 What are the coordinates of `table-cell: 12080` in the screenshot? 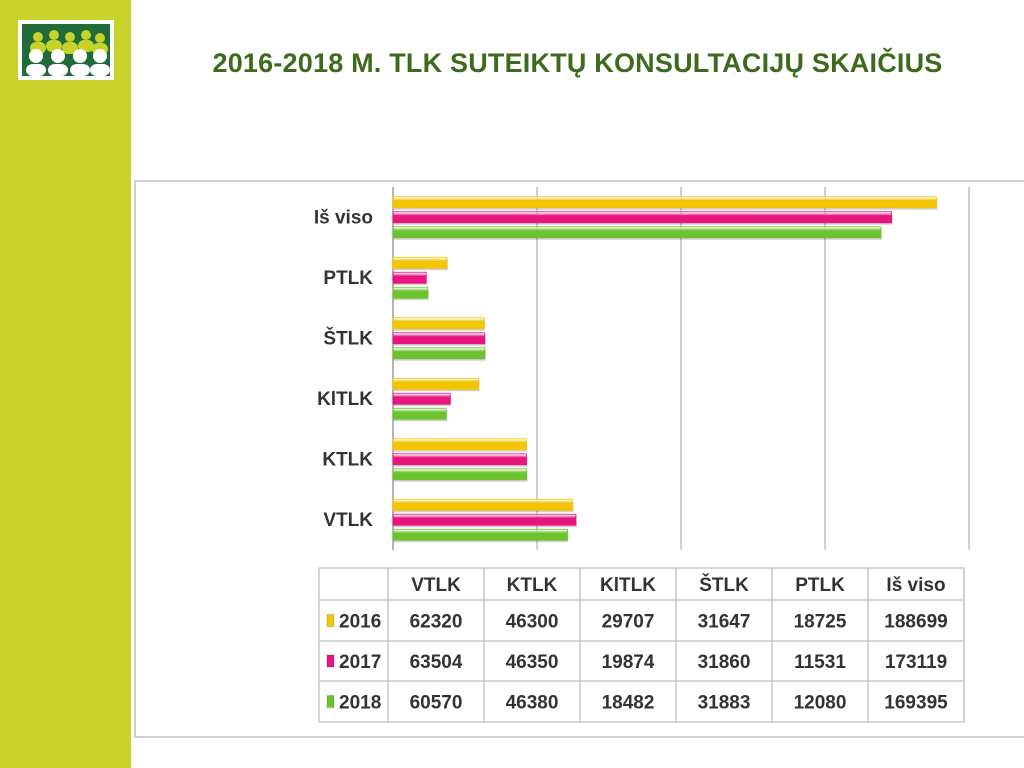 It's located at (820, 703).